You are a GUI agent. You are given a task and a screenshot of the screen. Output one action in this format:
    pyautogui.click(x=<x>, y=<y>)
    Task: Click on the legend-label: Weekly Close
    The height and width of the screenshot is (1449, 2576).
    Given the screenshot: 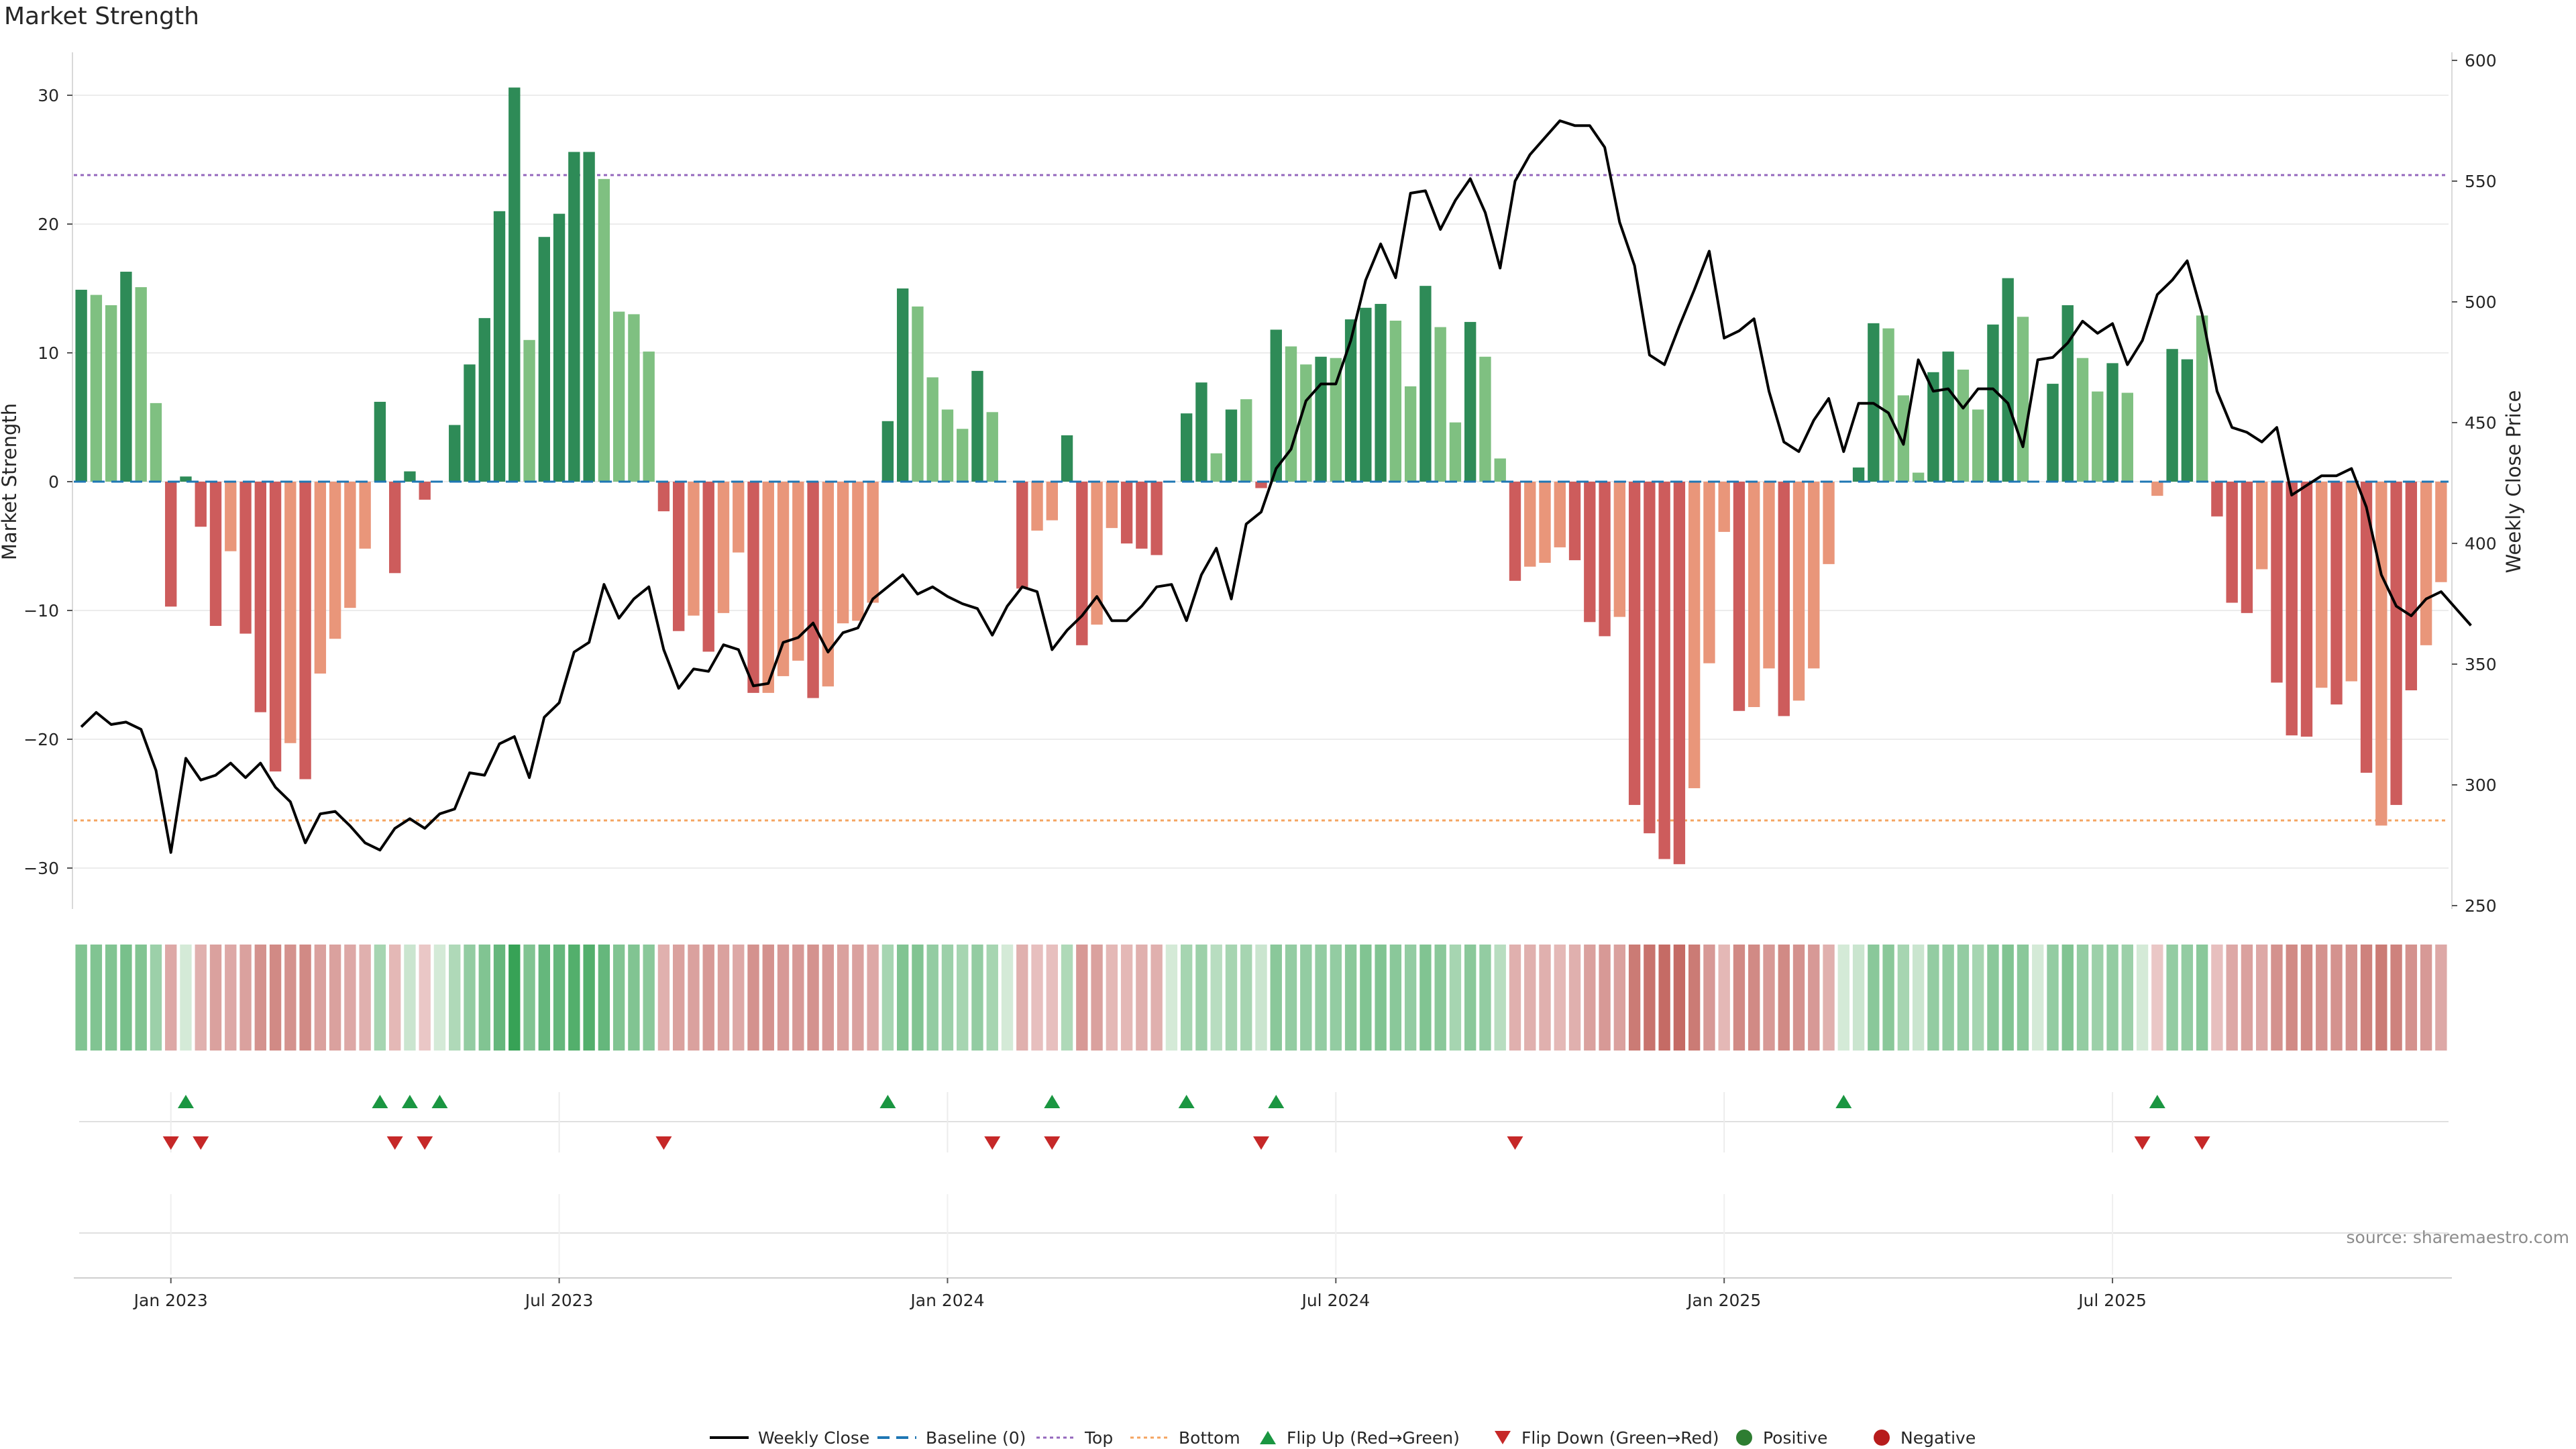 What is the action you would take?
    pyautogui.click(x=813, y=1438)
    